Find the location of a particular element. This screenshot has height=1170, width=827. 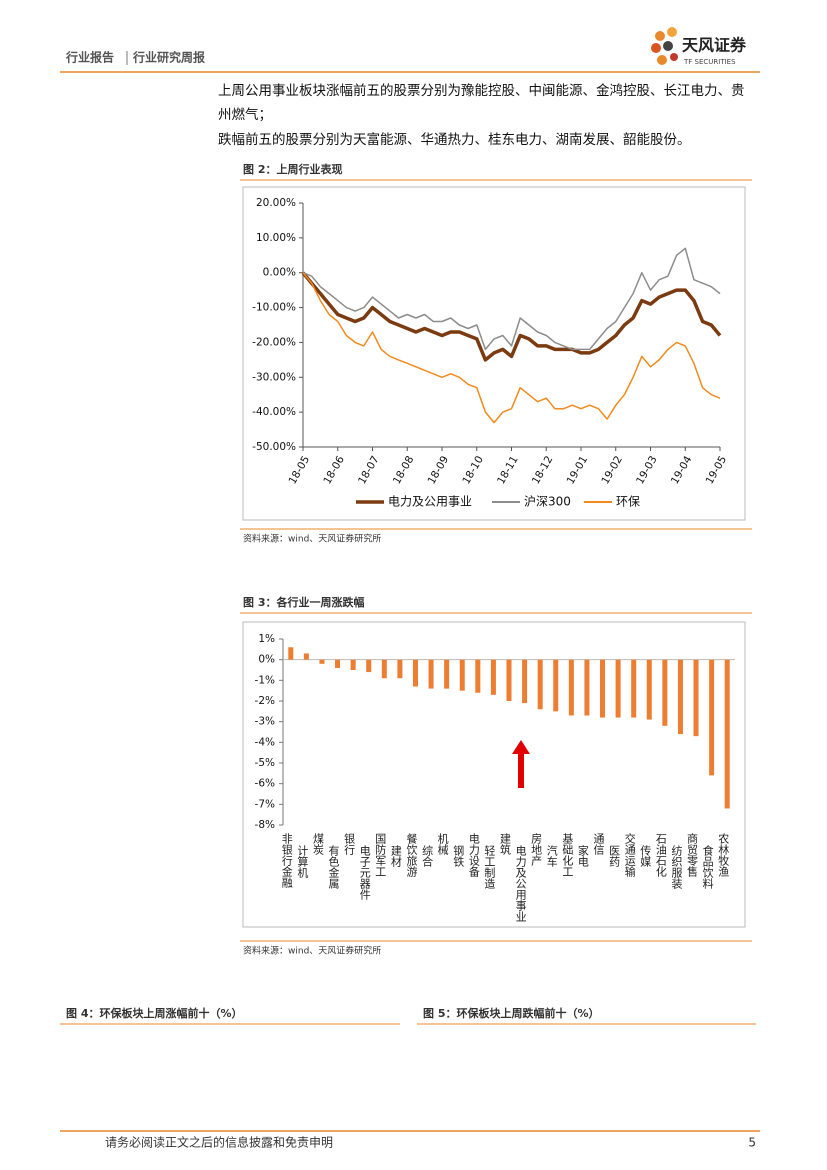

x-tick-label: 计算机 is located at coordinates (302, 861).